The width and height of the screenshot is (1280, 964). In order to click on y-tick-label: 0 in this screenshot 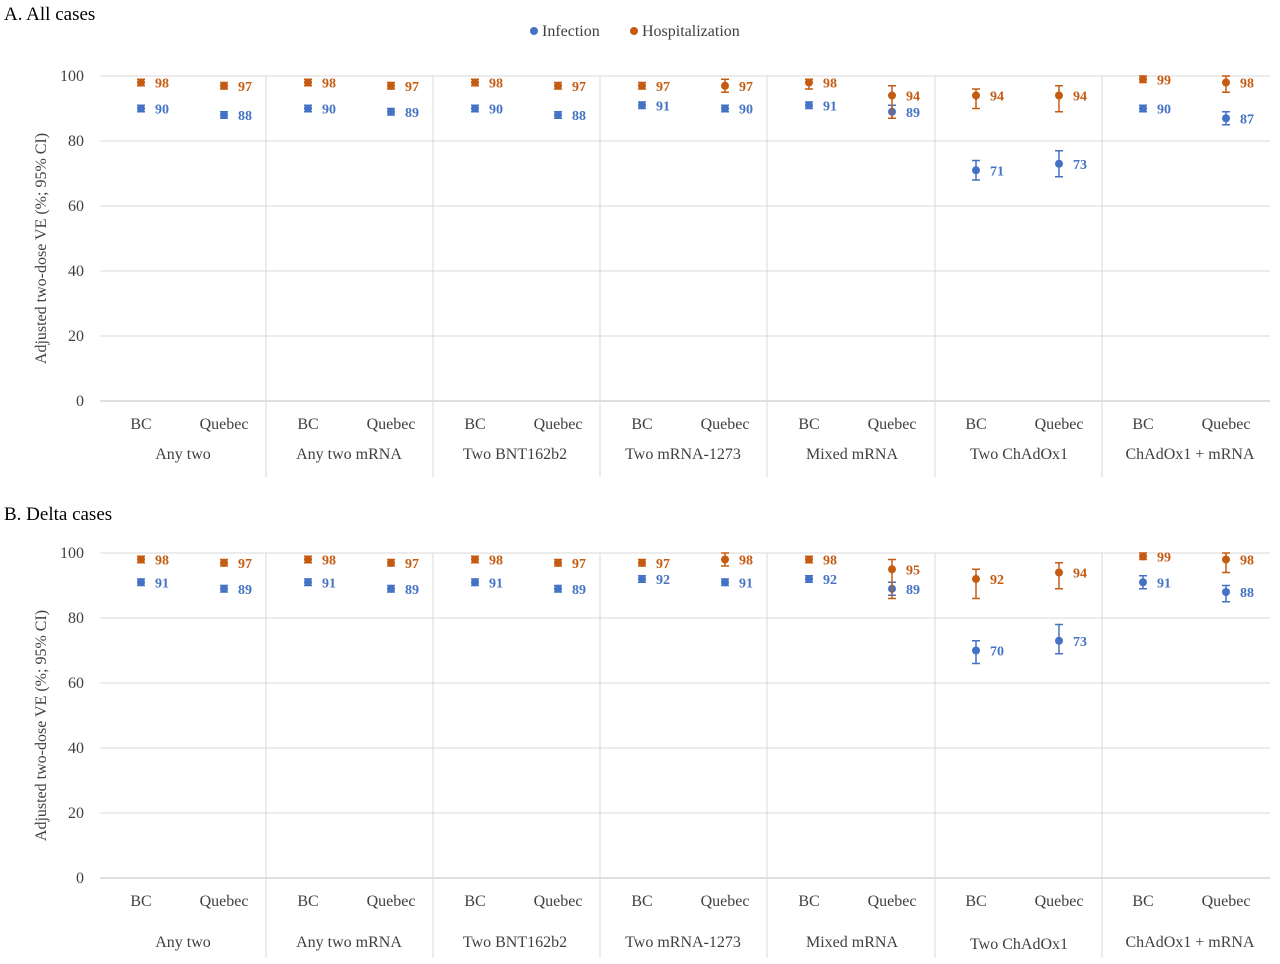, I will do `click(80, 878)`.